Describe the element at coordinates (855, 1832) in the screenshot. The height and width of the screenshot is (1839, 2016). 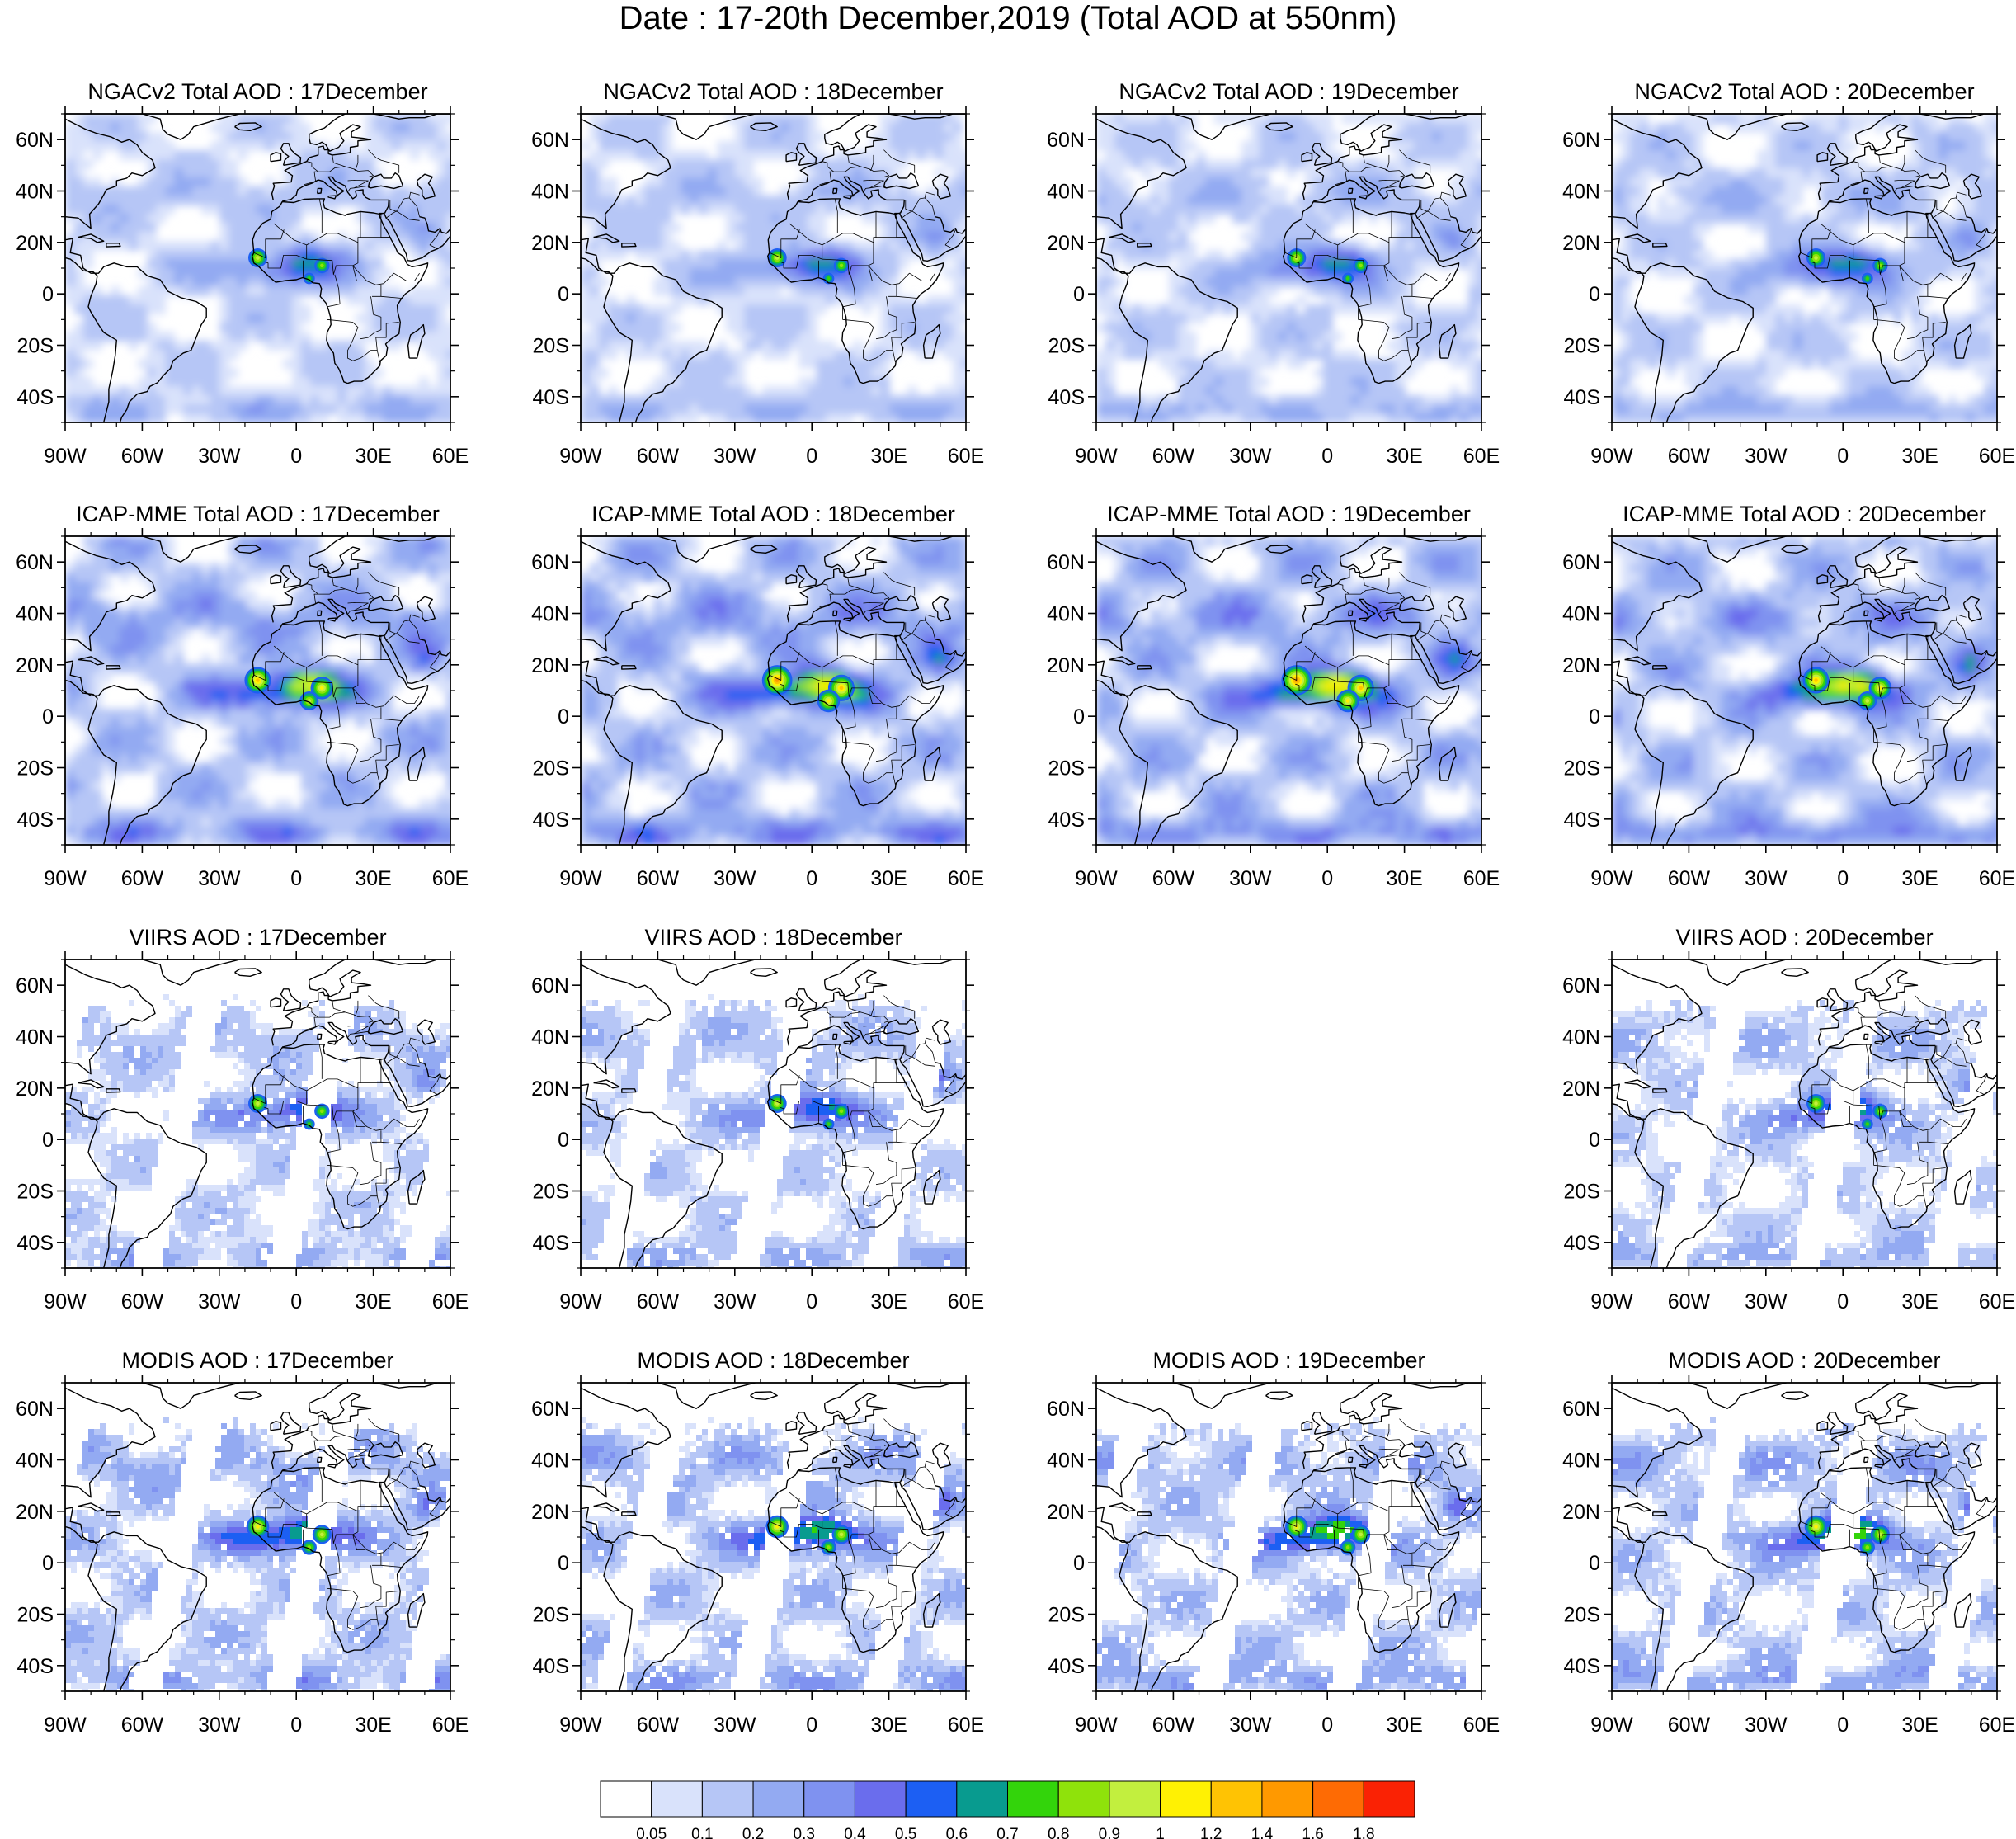
I see `colorbar-label: 0.4` at that location.